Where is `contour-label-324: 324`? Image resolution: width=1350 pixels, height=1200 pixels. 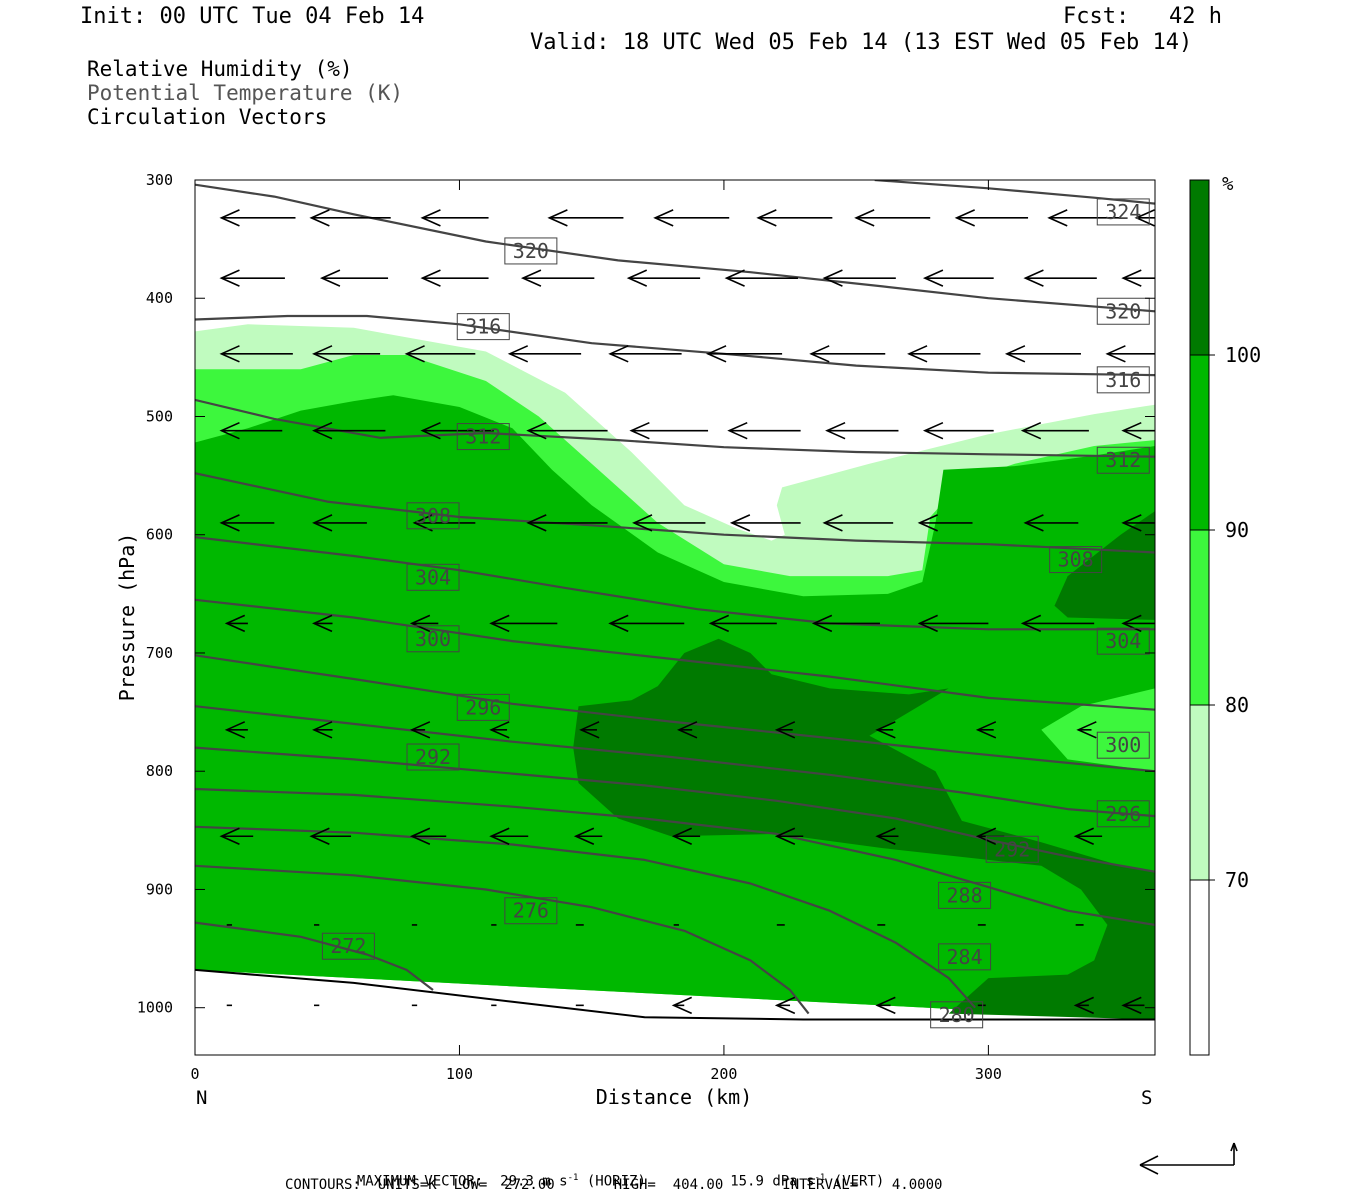 contour-label-324: 324 is located at coordinates (1123, 212).